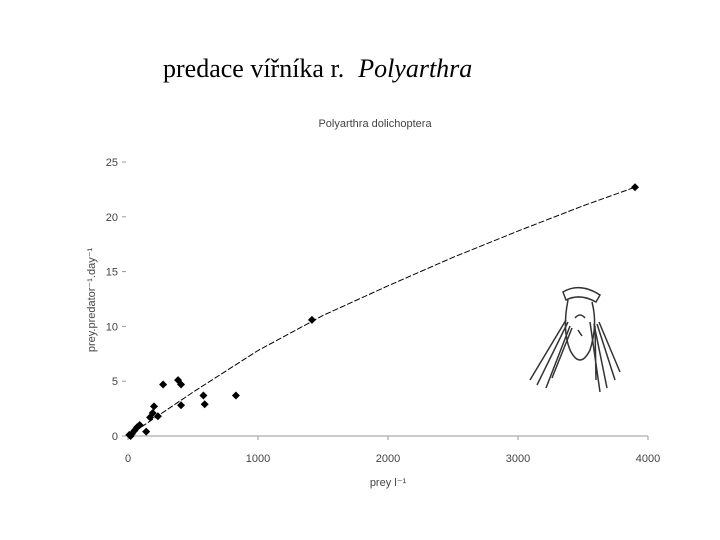 The image size is (720, 540). What do you see at coordinates (575, 339) in the screenshot?
I see `rotifer-drawing` at bounding box center [575, 339].